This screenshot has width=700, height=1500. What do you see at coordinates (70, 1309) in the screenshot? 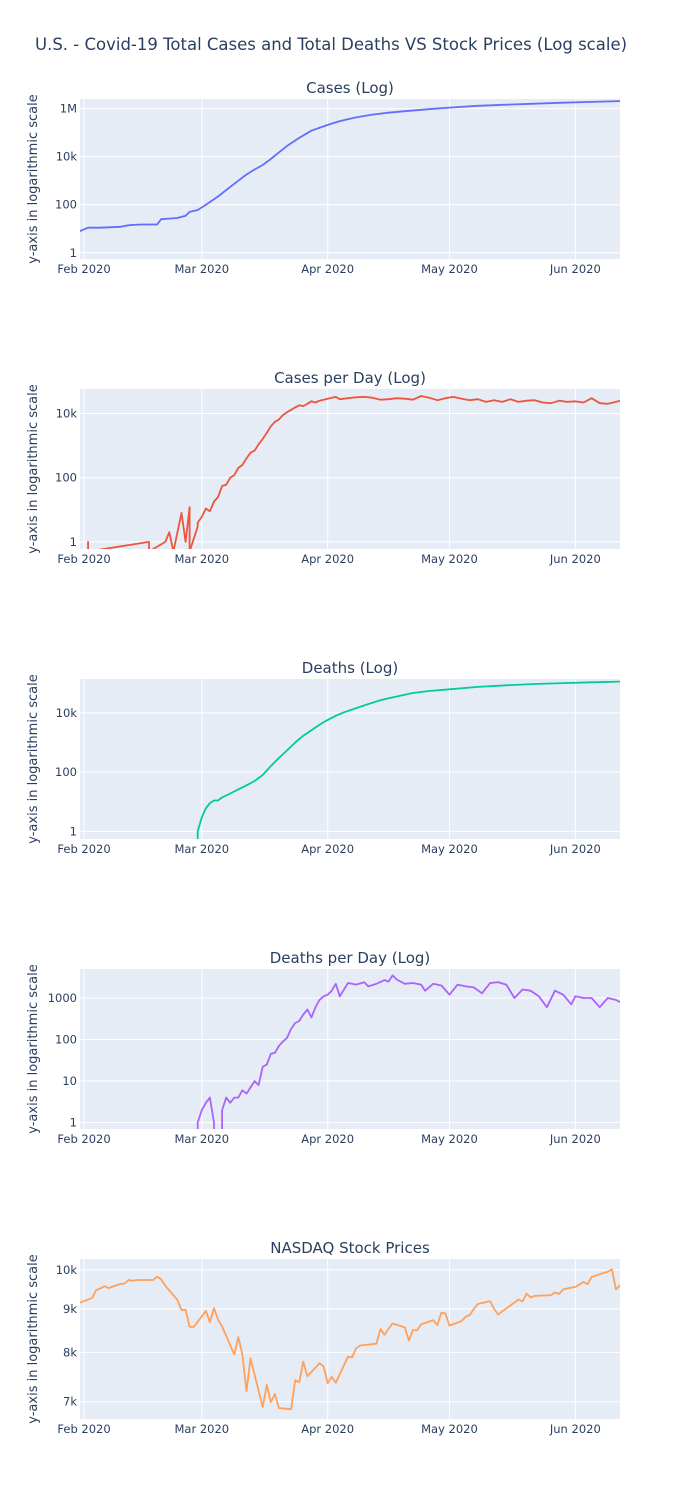
I see `y-tick-label: 9k` at bounding box center [70, 1309].